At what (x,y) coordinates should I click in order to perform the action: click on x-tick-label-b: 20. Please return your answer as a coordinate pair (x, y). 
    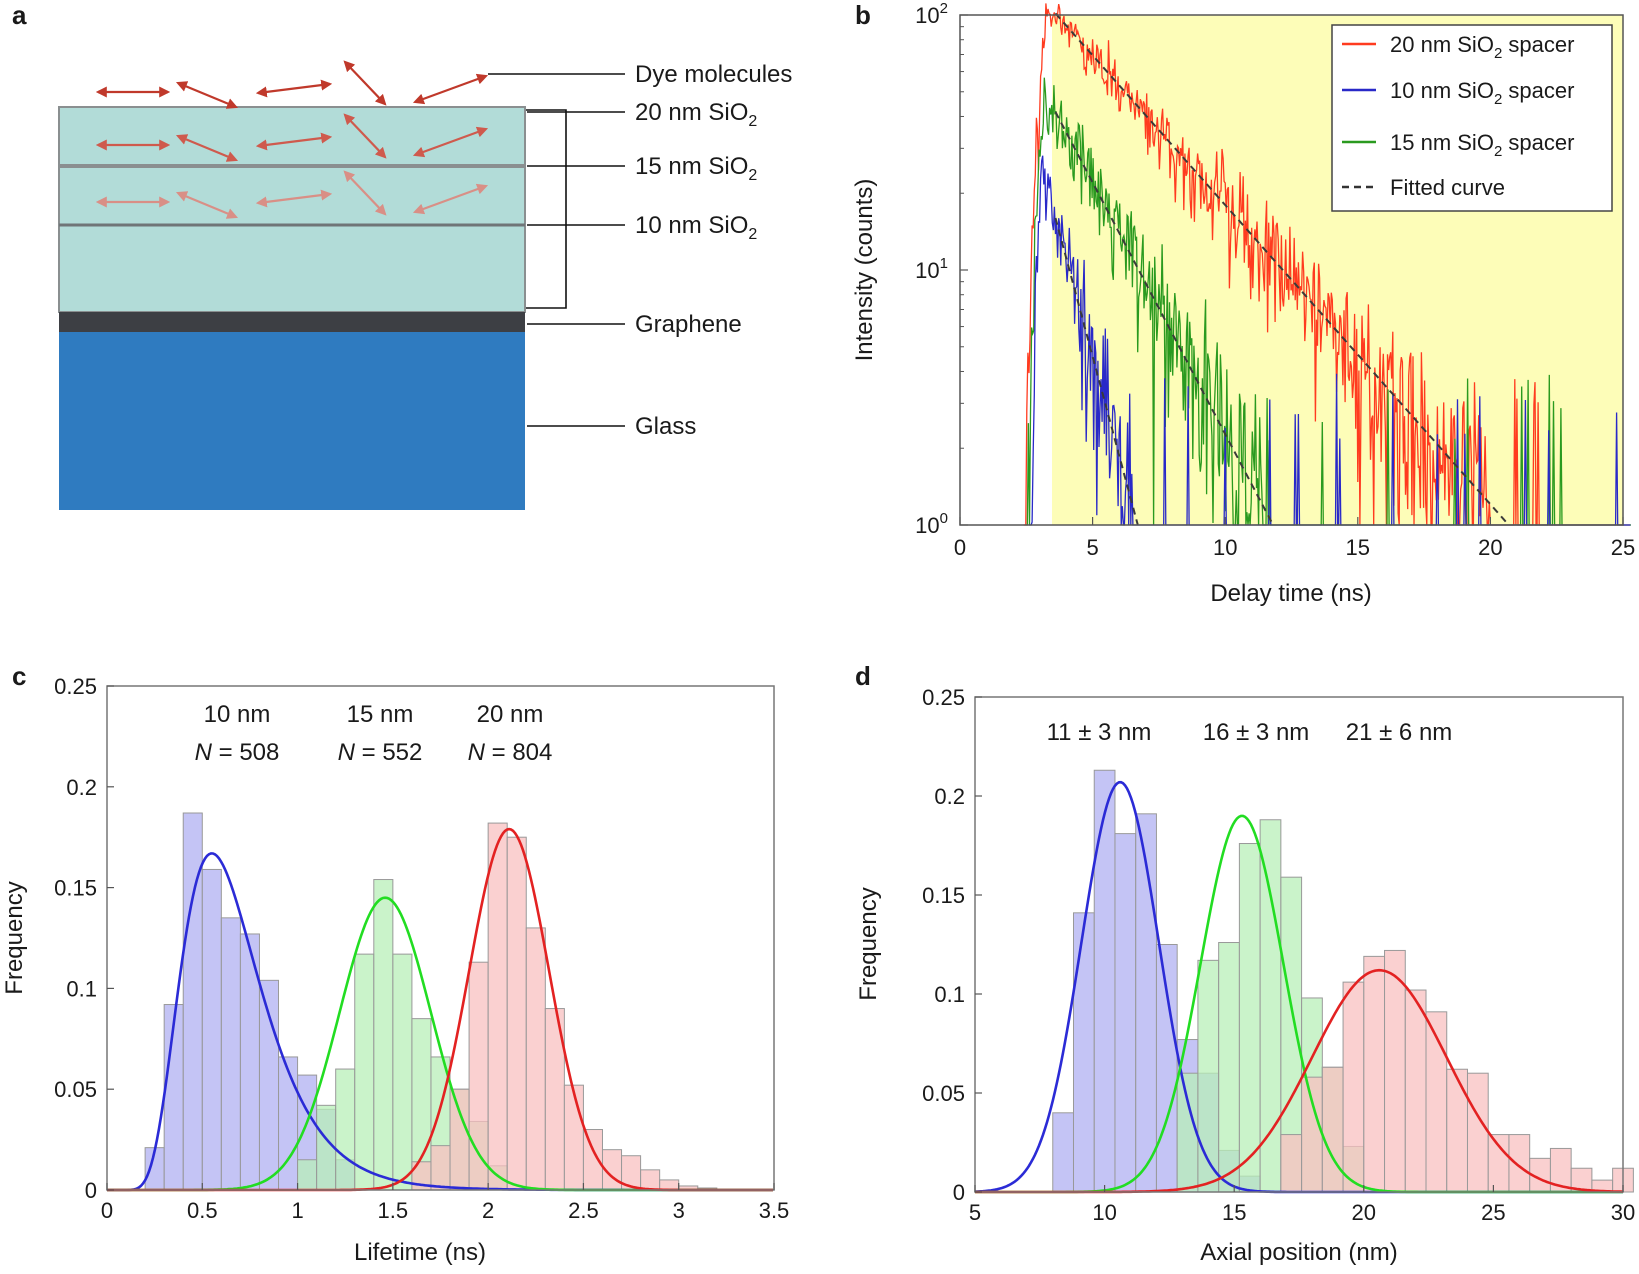
    Looking at the image, I should click on (1490, 547).